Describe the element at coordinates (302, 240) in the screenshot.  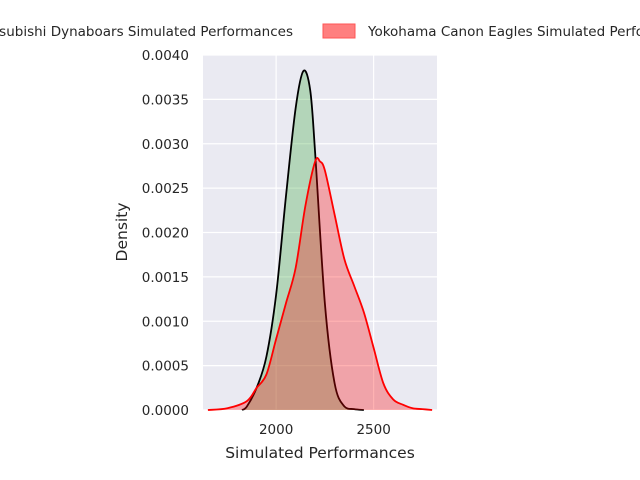
I see `series-1-line` at that location.